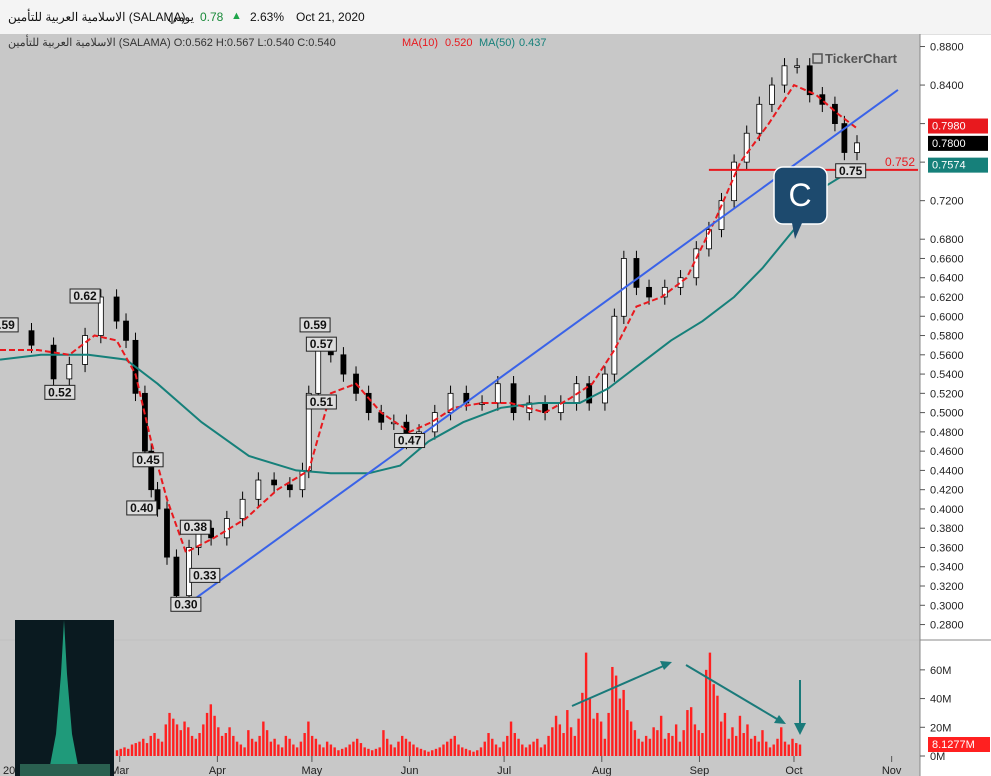  I want to click on y-tick-label: 0.3800, so click(947, 529).